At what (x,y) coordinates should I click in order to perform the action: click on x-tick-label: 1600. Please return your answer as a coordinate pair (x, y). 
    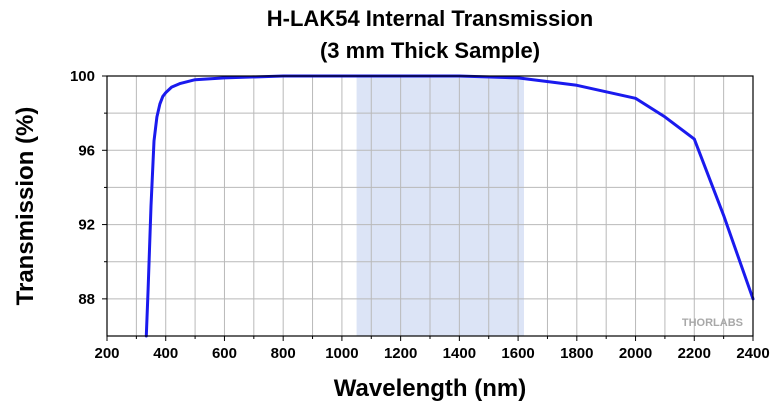
    Looking at the image, I should click on (517, 353).